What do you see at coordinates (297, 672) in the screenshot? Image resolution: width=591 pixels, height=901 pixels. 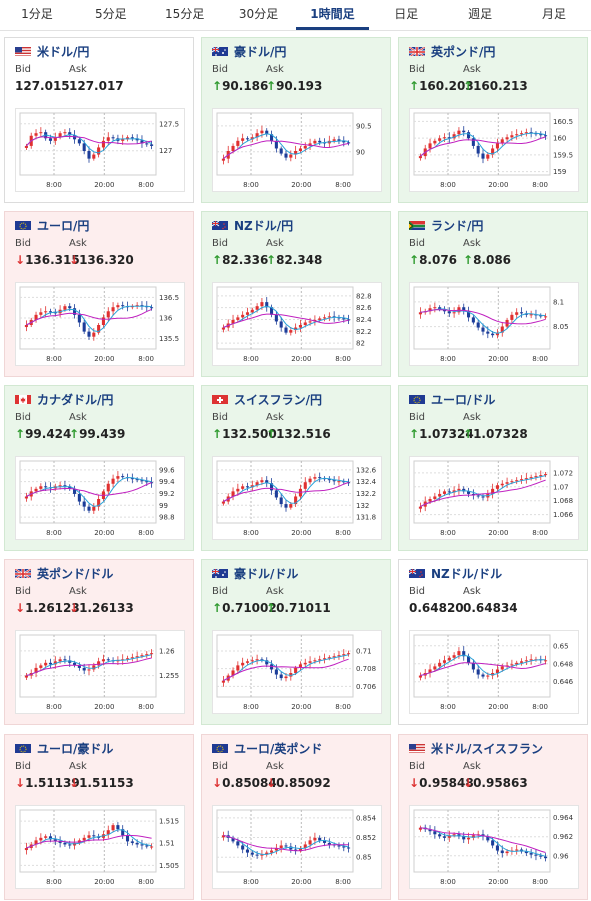 I see `mini-chart: 8:00 20:00 8:00 0.71 0.708 0.706` at bounding box center [297, 672].